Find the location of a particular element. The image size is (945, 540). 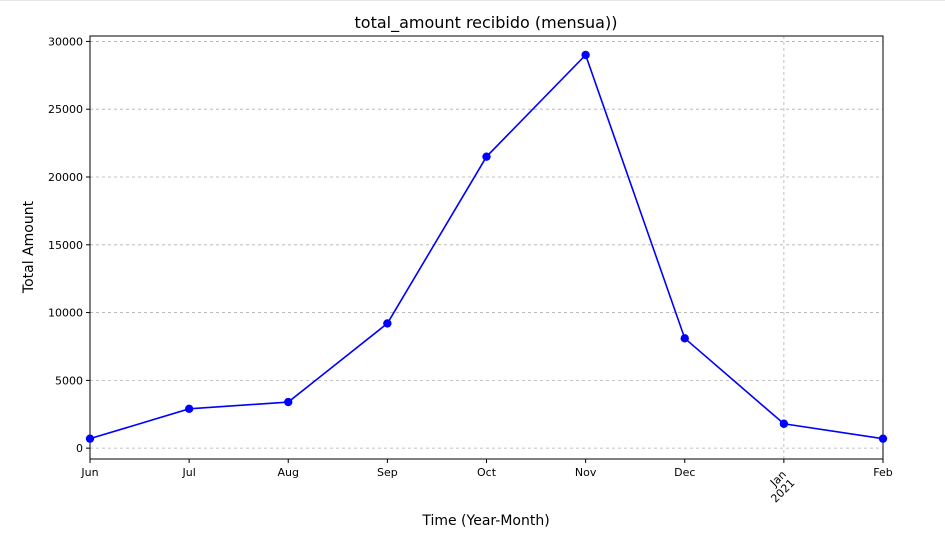

x-tick-label: Dec is located at coordinates (684, 472).